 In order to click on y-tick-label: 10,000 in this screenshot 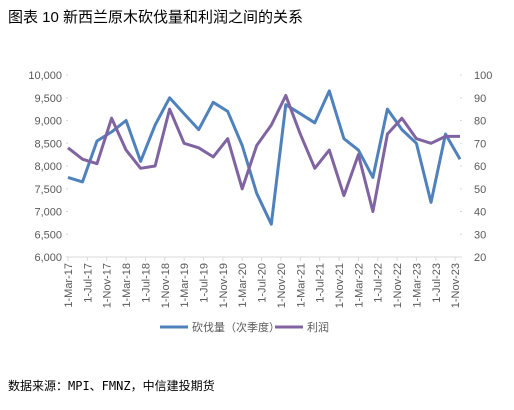, I will do `click(45, 76)`.